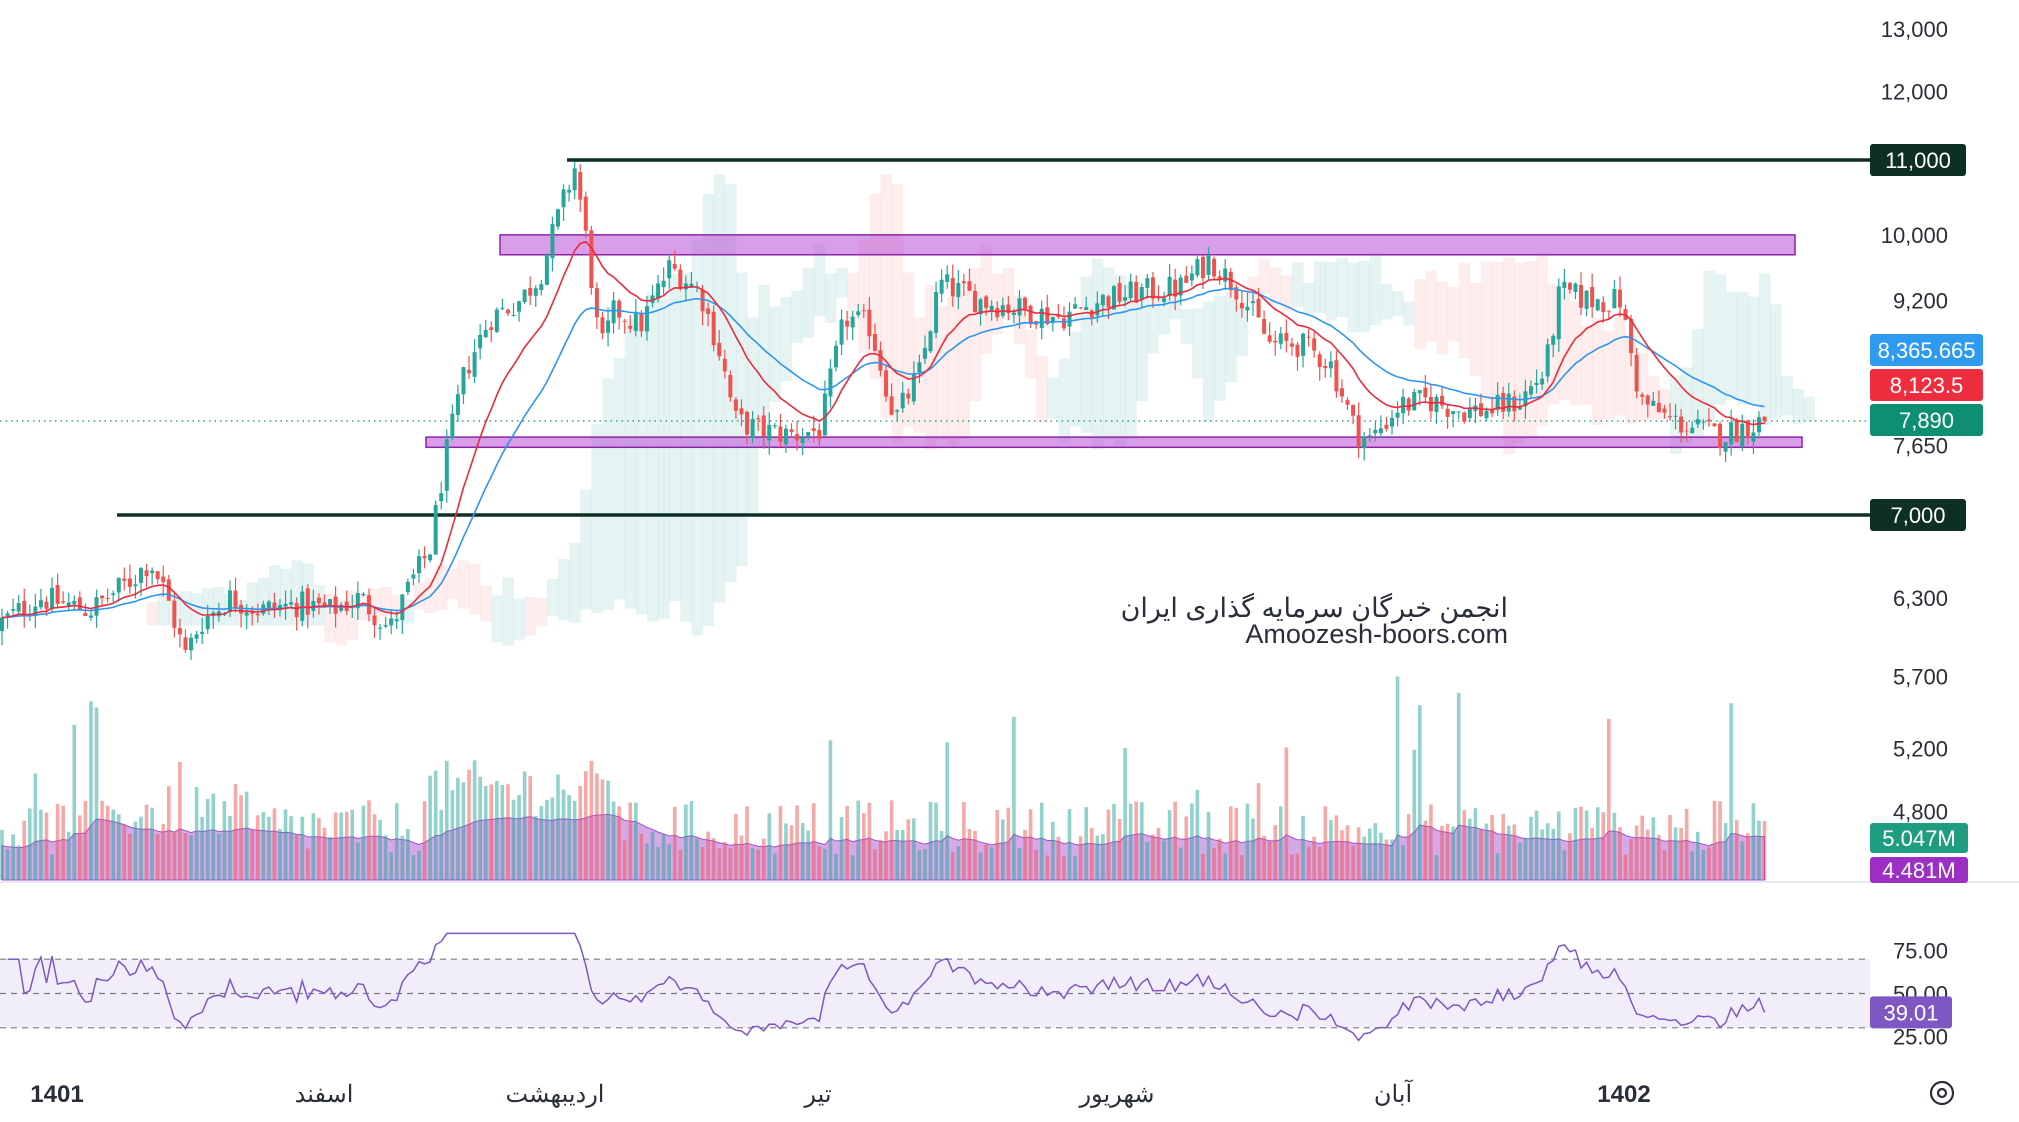  What do you see at coordinates (1919, 838) in the screenshot?
I see `volume-badge-bg` at bounding box center [1919, 838].